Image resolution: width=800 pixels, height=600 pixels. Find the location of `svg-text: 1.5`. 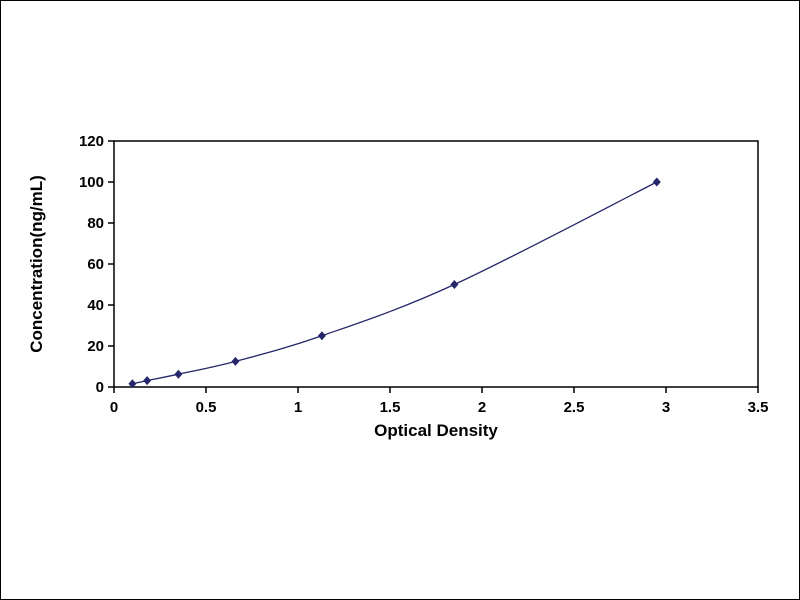

svg-text: 1.5 is located at coordinates (390, 407).